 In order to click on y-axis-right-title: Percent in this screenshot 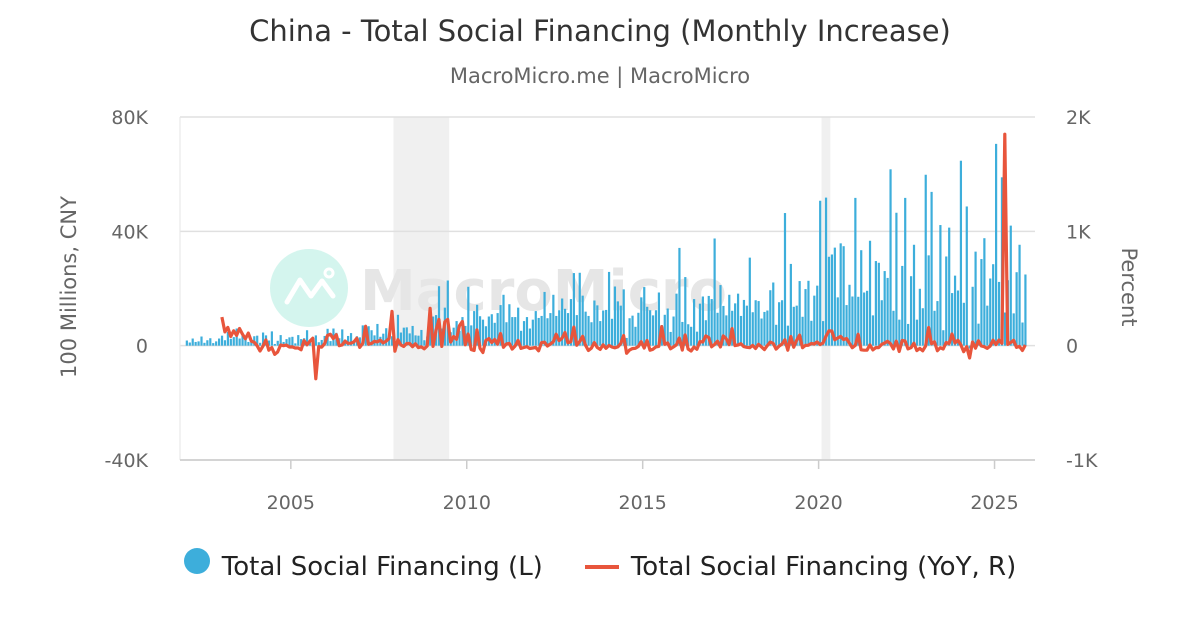, I will do `click(1129, 286)`.